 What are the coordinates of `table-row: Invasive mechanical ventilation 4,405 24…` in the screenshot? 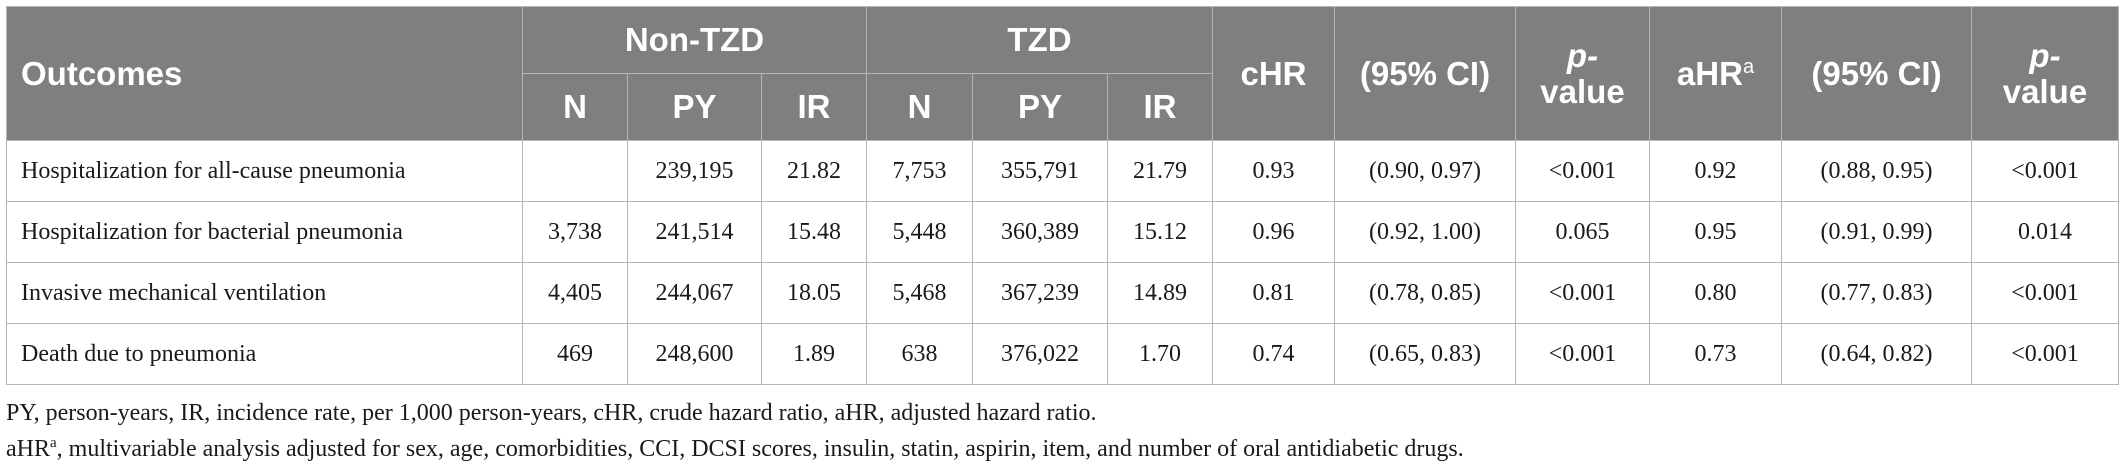 It's located at (1062, 293).